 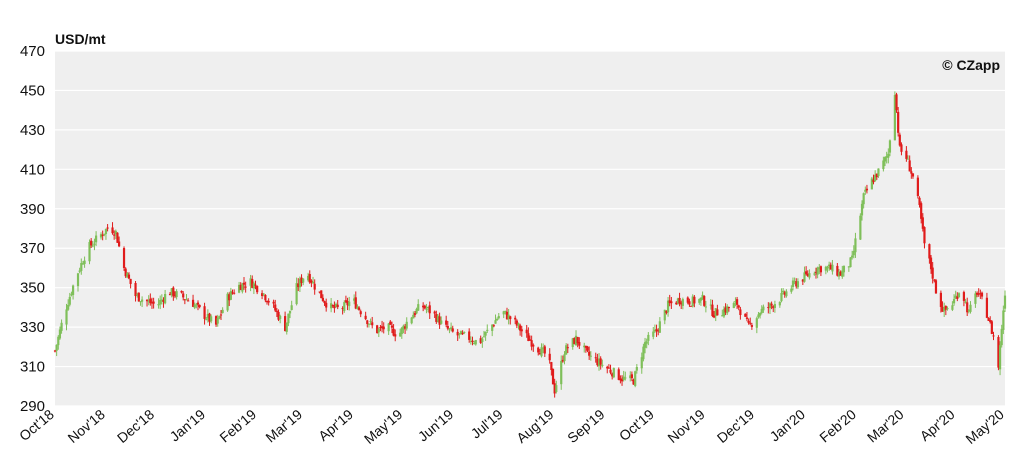 I want to click on y-tick-label: 350, so click(x=32, y=288).